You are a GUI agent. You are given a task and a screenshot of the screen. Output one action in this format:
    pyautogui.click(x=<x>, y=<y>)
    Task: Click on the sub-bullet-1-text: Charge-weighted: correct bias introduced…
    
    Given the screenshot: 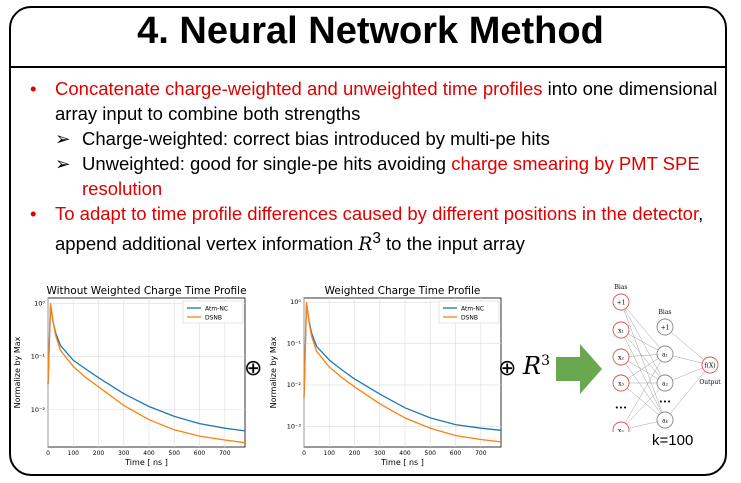 What is the action you would take?
    pyautogui.click(x=316, y=138)
    